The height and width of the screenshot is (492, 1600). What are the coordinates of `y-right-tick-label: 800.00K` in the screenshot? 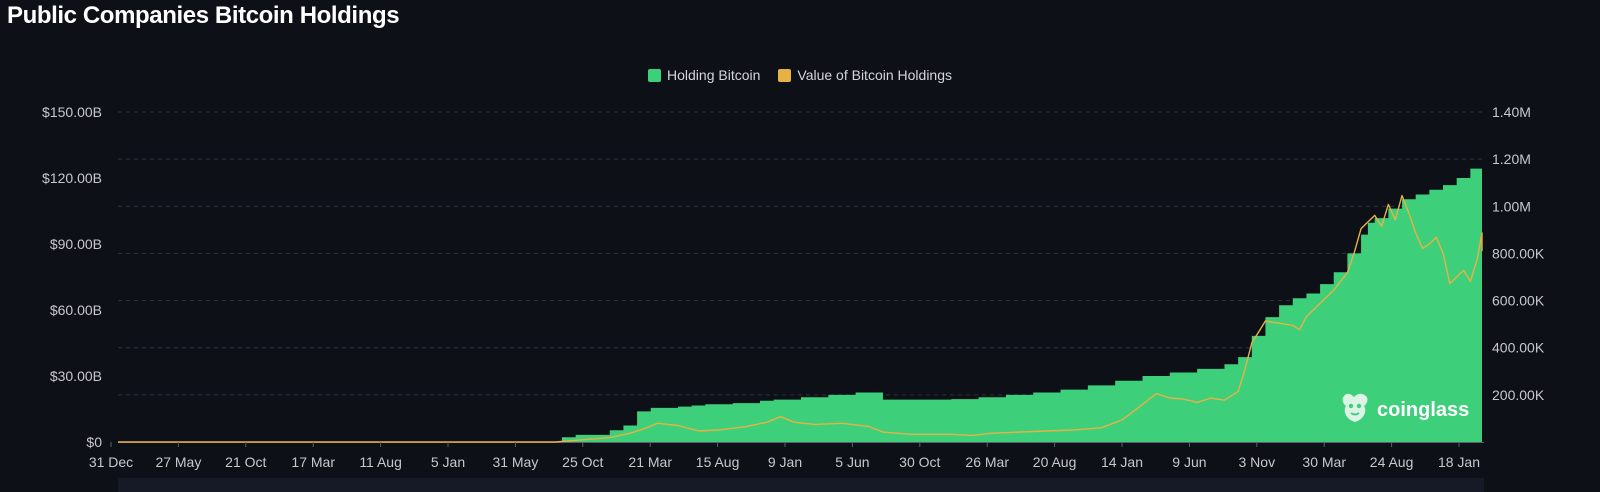 It's located at (1518, 253).